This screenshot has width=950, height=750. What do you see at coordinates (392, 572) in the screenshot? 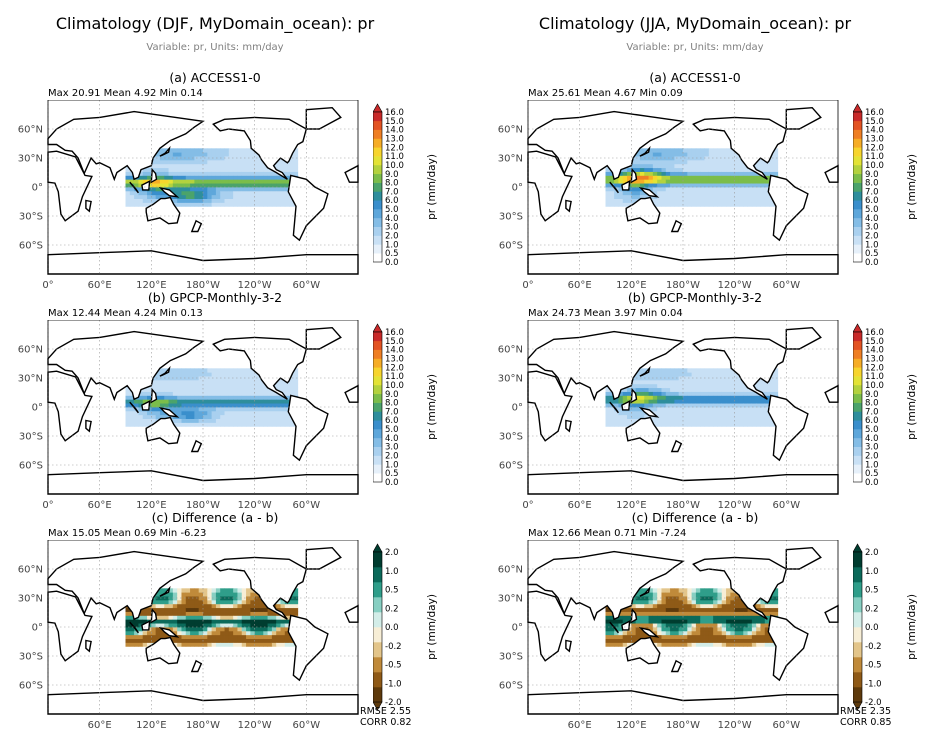
I see `colorbar-tick-label: 1.0` at bounding box center [392, 572].